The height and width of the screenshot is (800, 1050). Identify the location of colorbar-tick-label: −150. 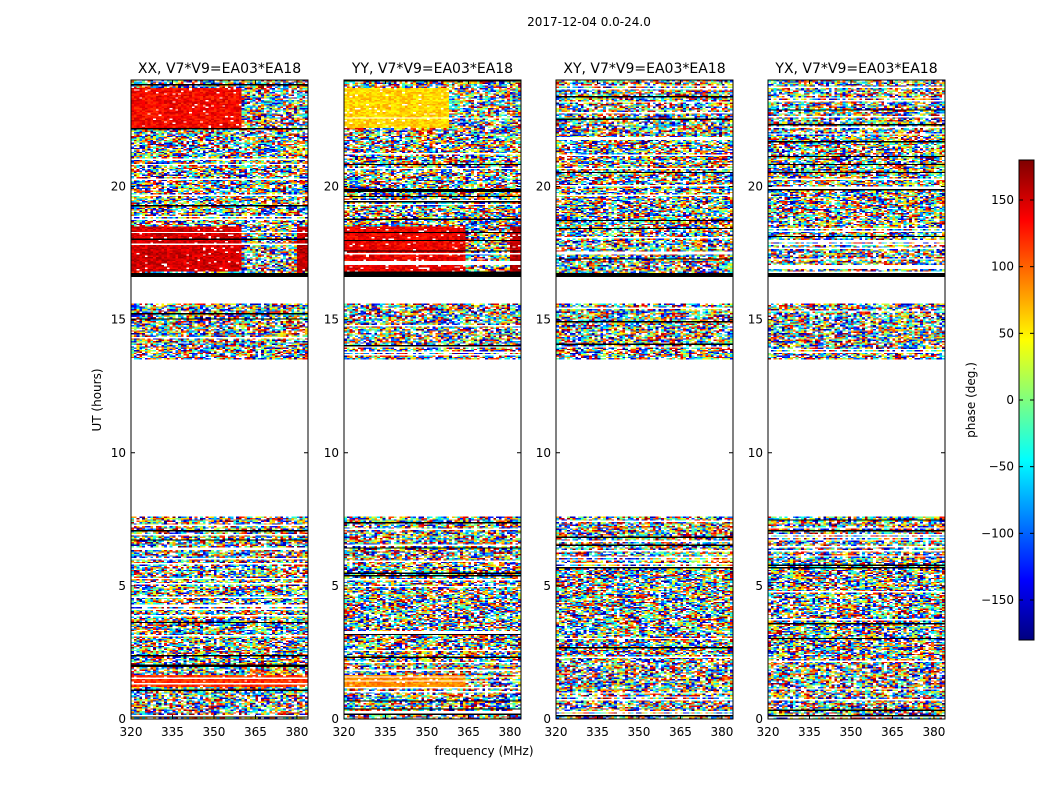
(997, 600).